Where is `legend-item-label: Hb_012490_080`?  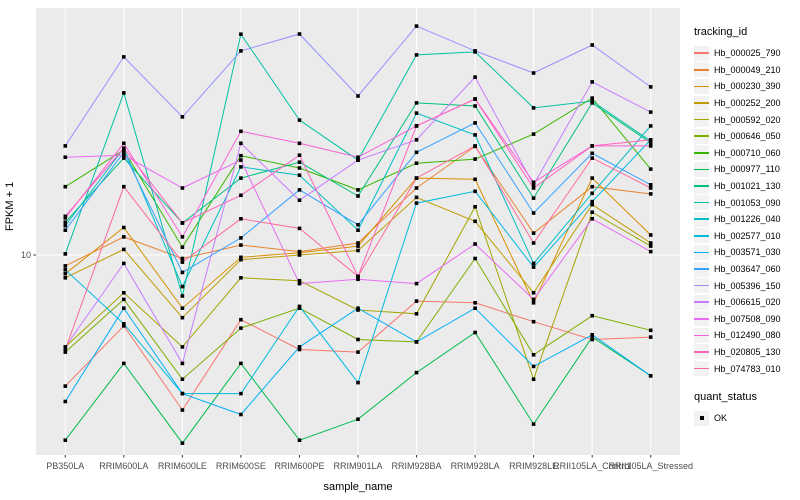
legend-item-label: Hb_012490_080 is located at coordinates (747, 335).